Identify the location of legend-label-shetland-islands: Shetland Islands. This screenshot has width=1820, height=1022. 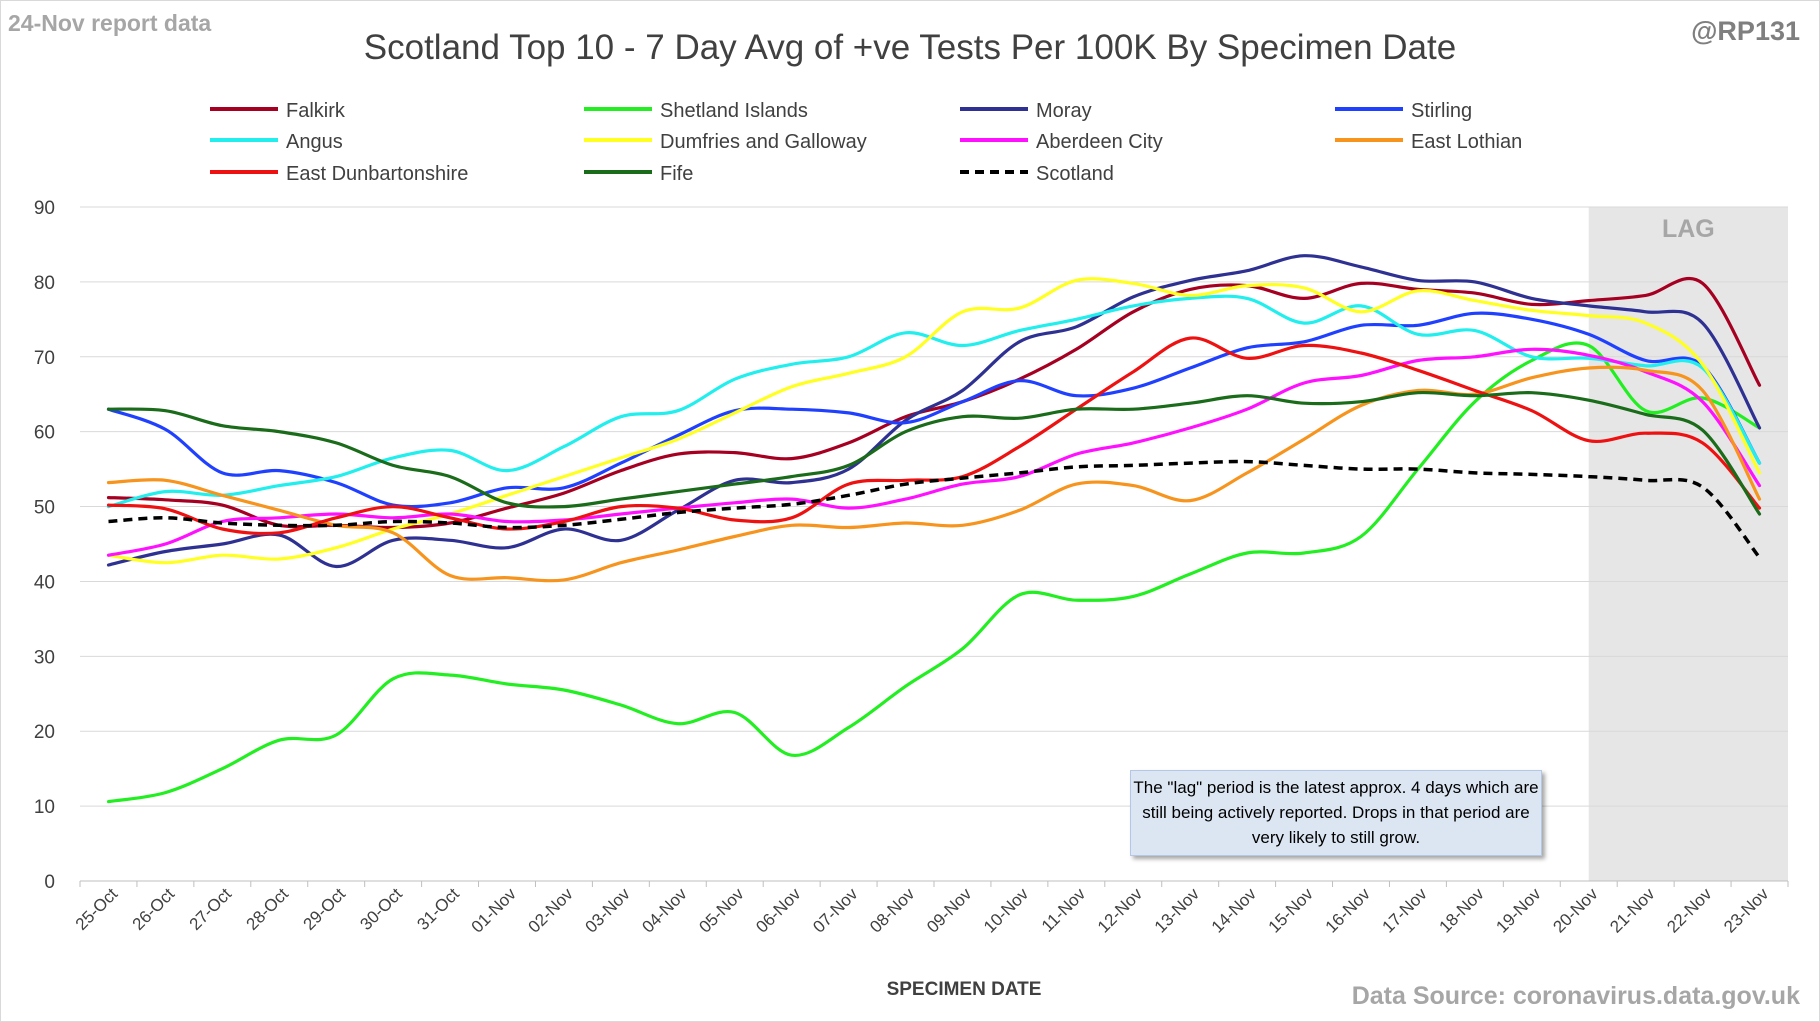
(734, 111).